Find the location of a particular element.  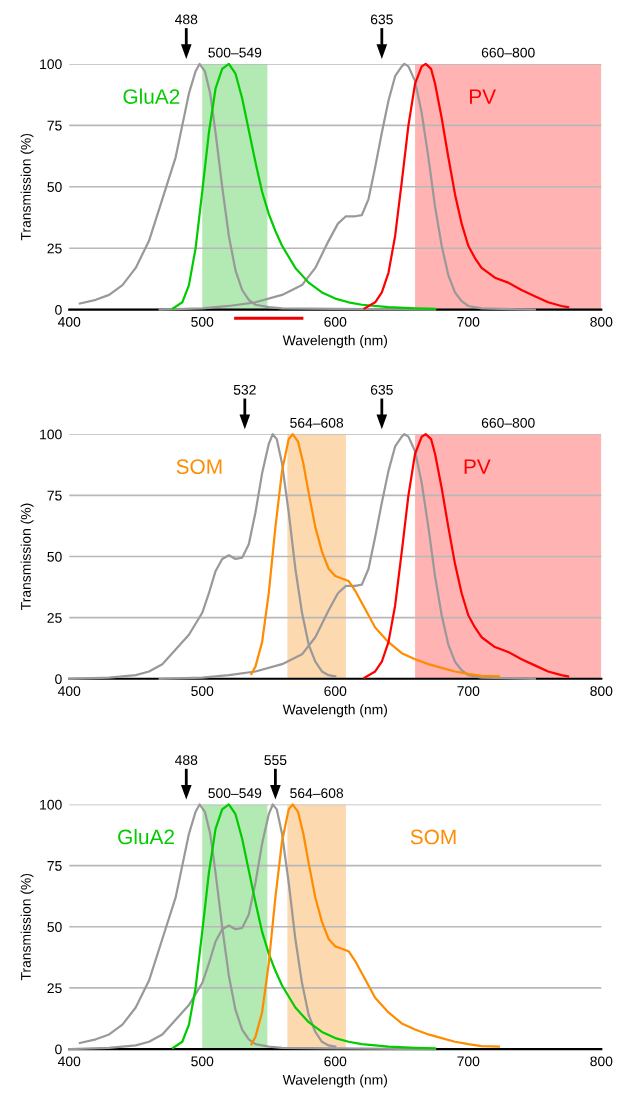

annotation: 555 is located at coordinates (275, 760).